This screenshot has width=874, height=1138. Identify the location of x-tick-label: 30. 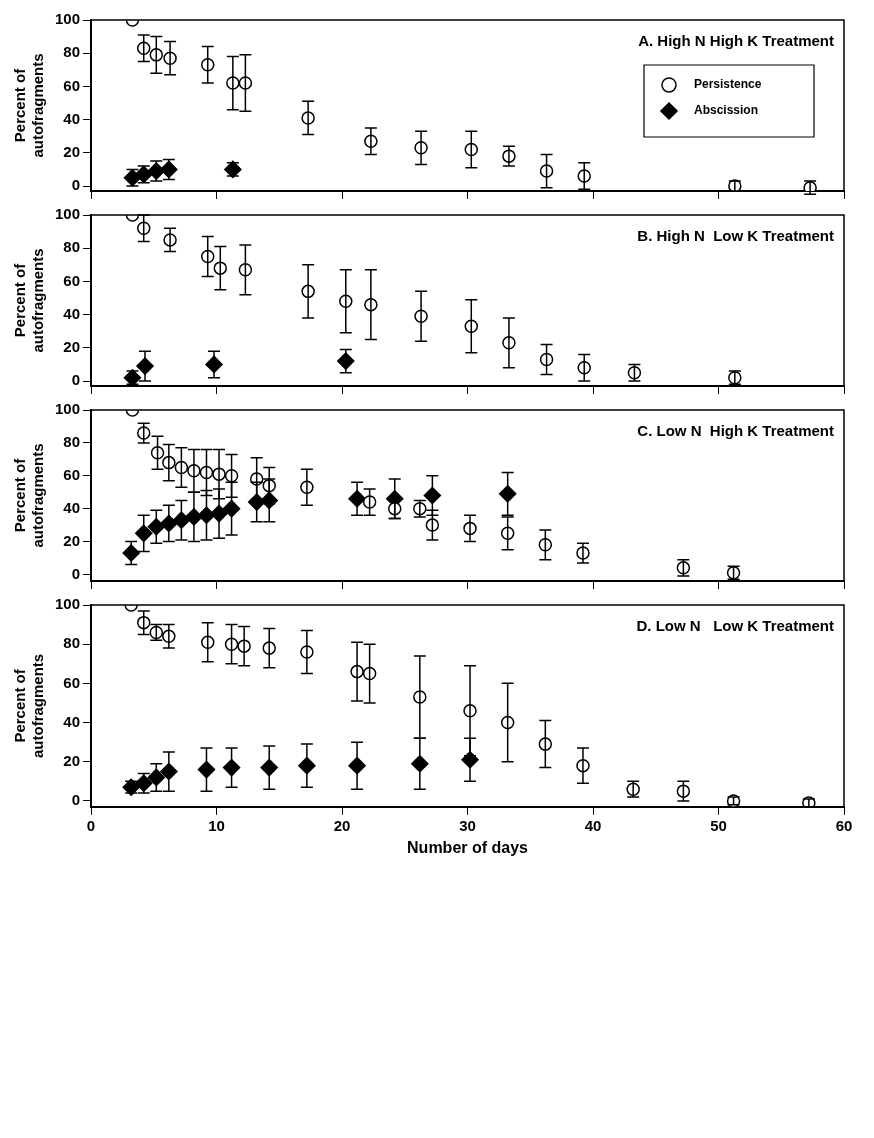
(467, 825).